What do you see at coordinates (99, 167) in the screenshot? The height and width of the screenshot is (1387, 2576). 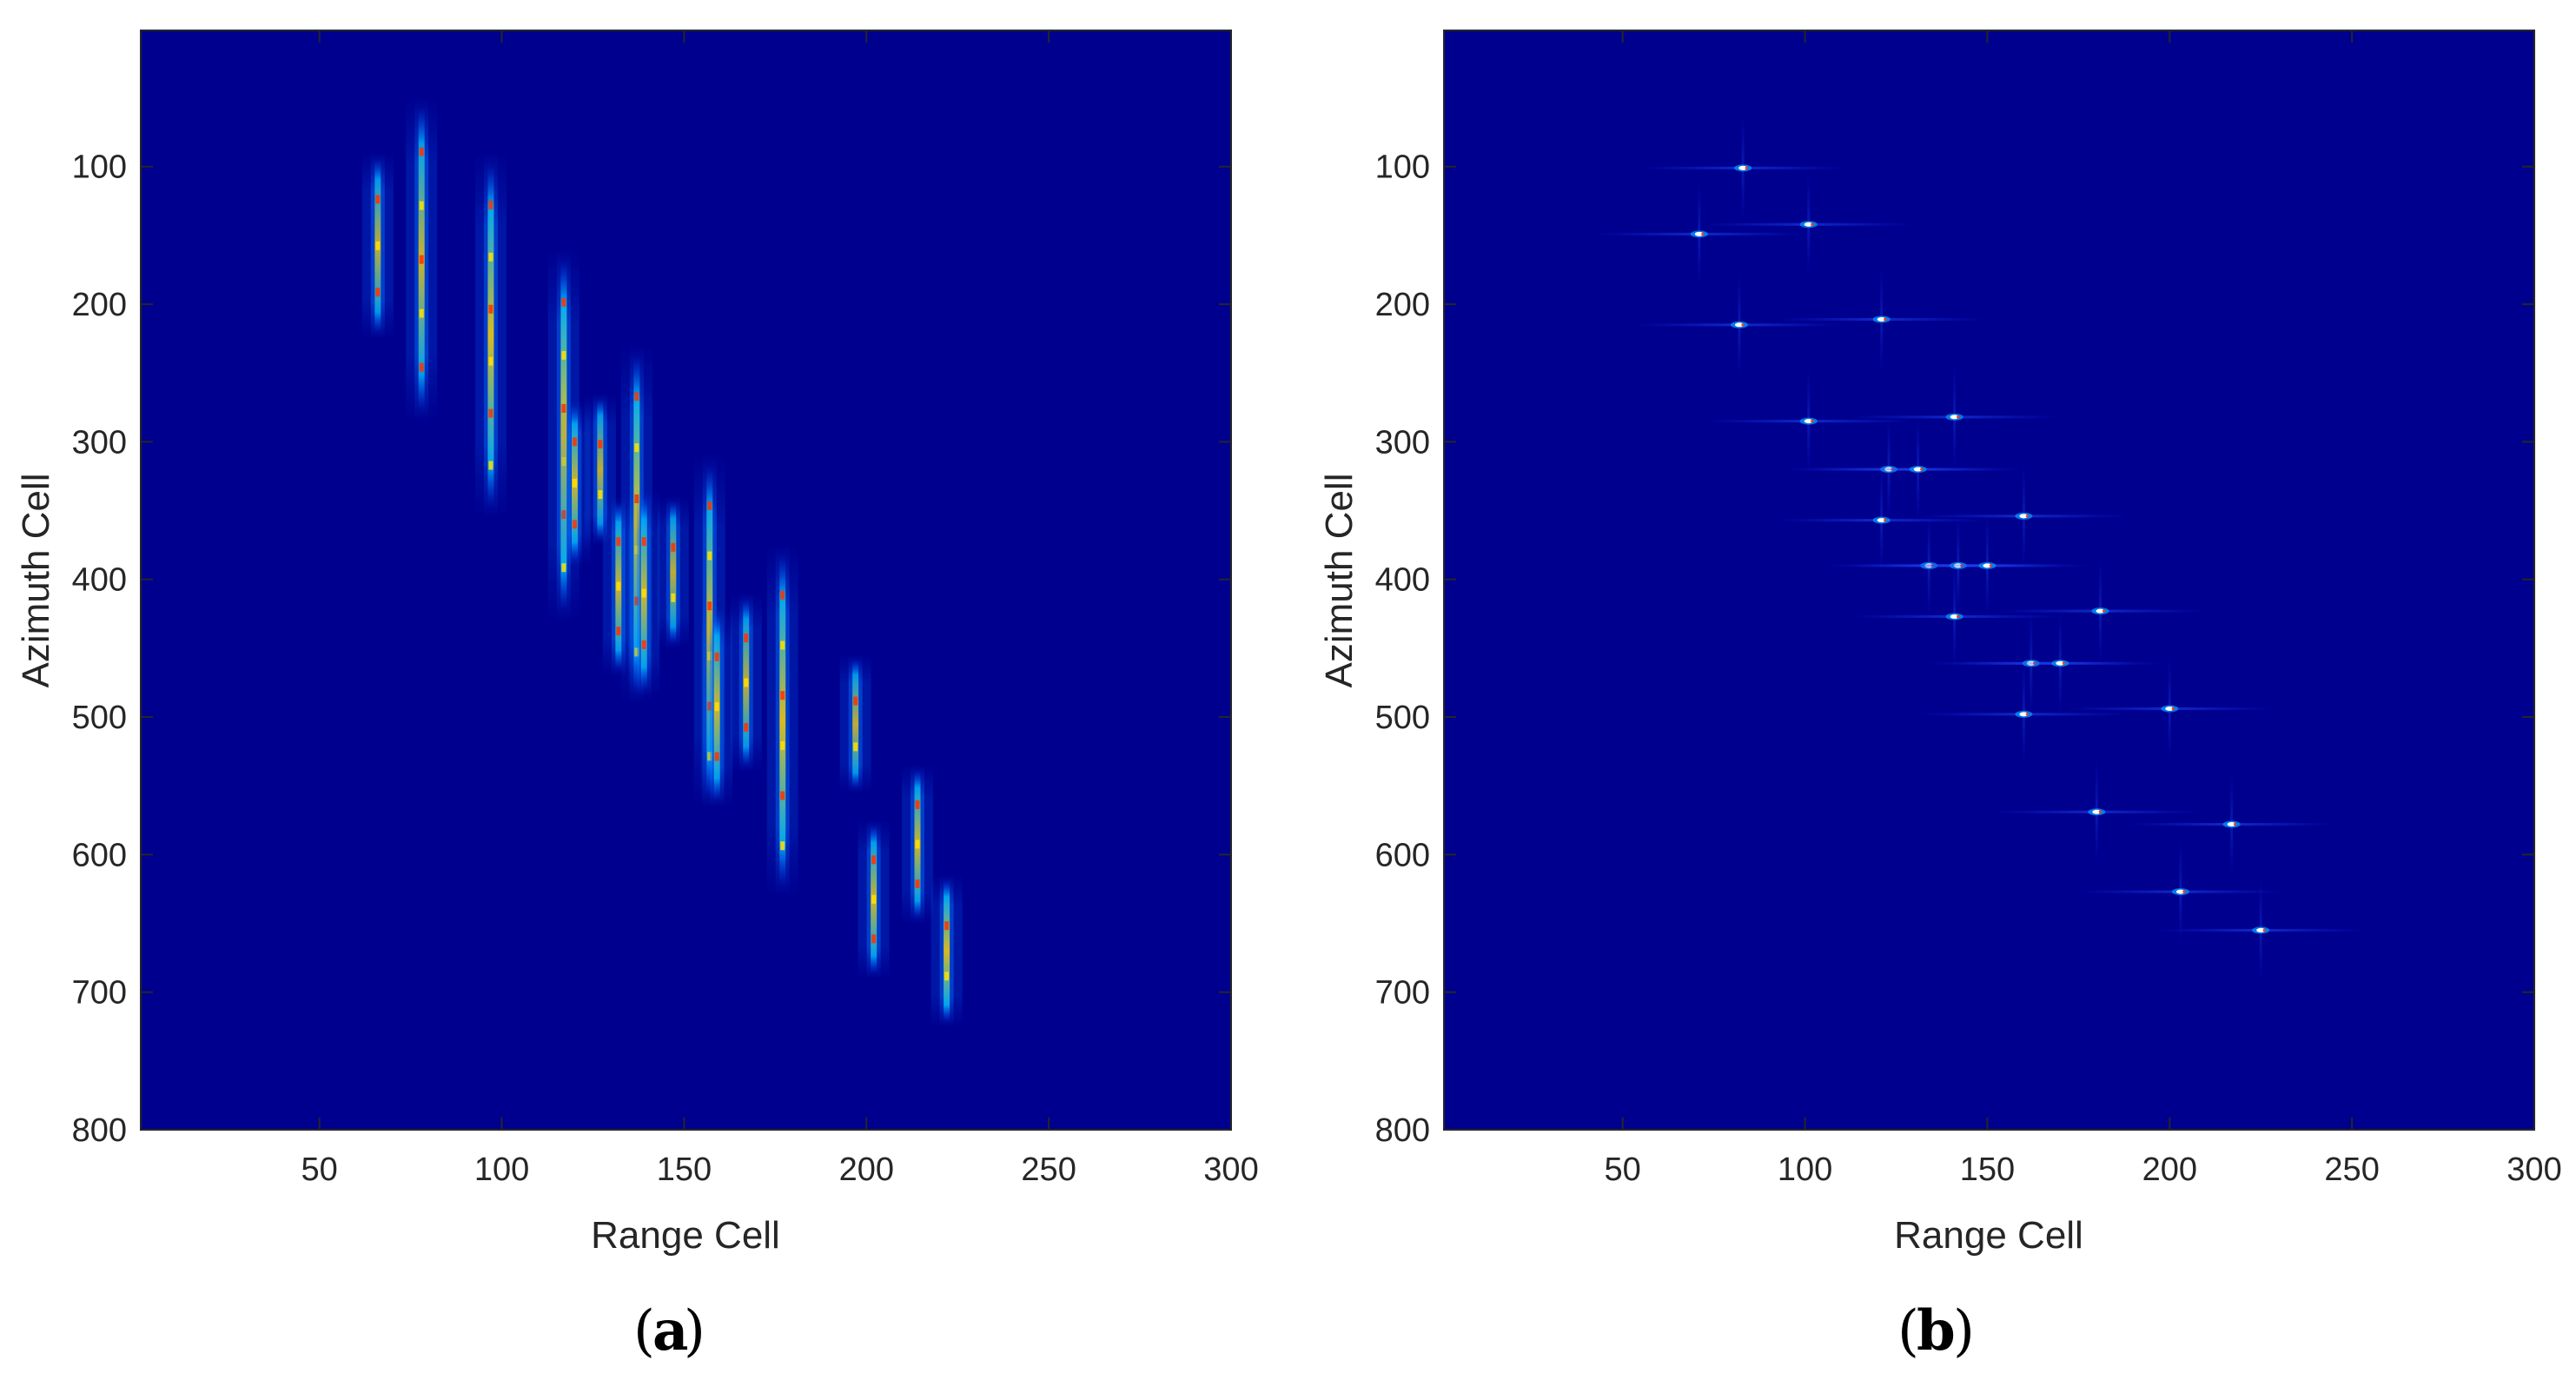 I see `y-tick-label: 100` at bounding box center [99, 167].